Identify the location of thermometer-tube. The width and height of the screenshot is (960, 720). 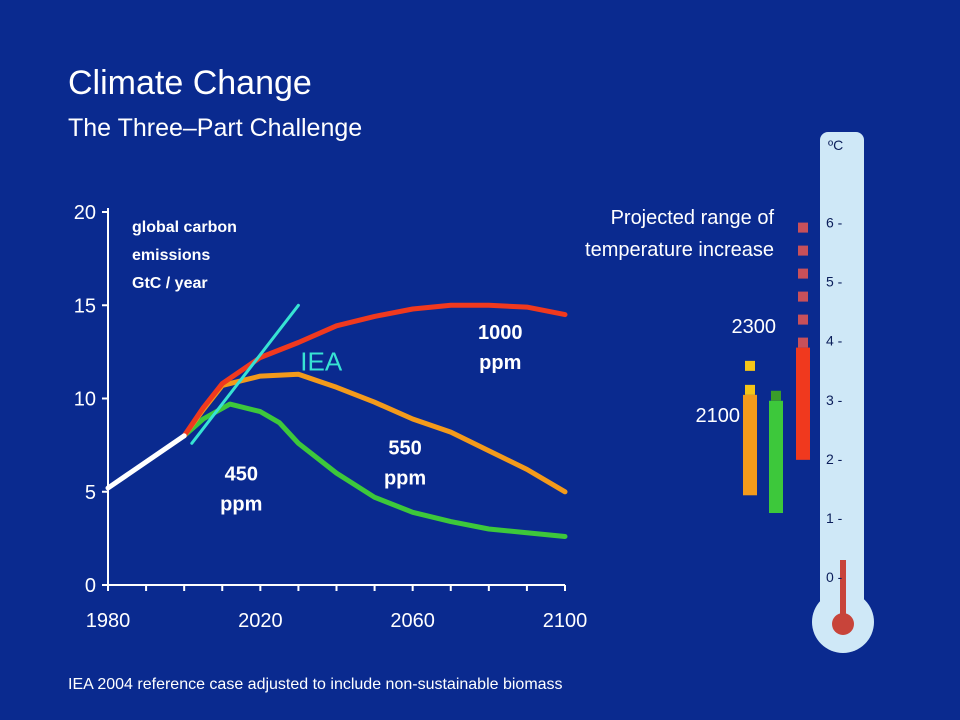
(842, 372).